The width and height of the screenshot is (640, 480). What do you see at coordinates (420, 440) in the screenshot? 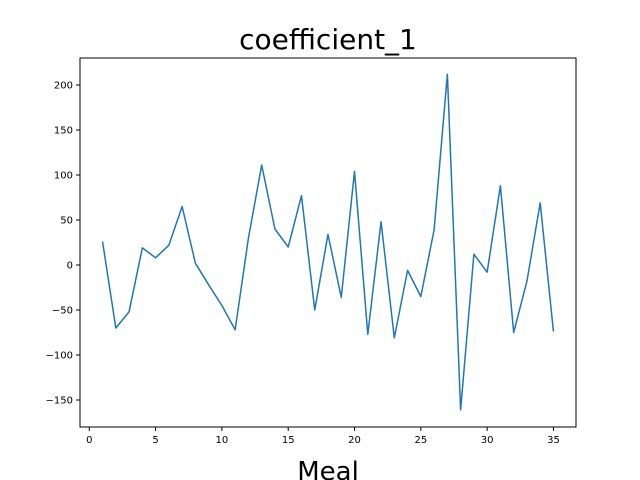
I see `x-tick-label: 25` at bounding box center [420, 440].